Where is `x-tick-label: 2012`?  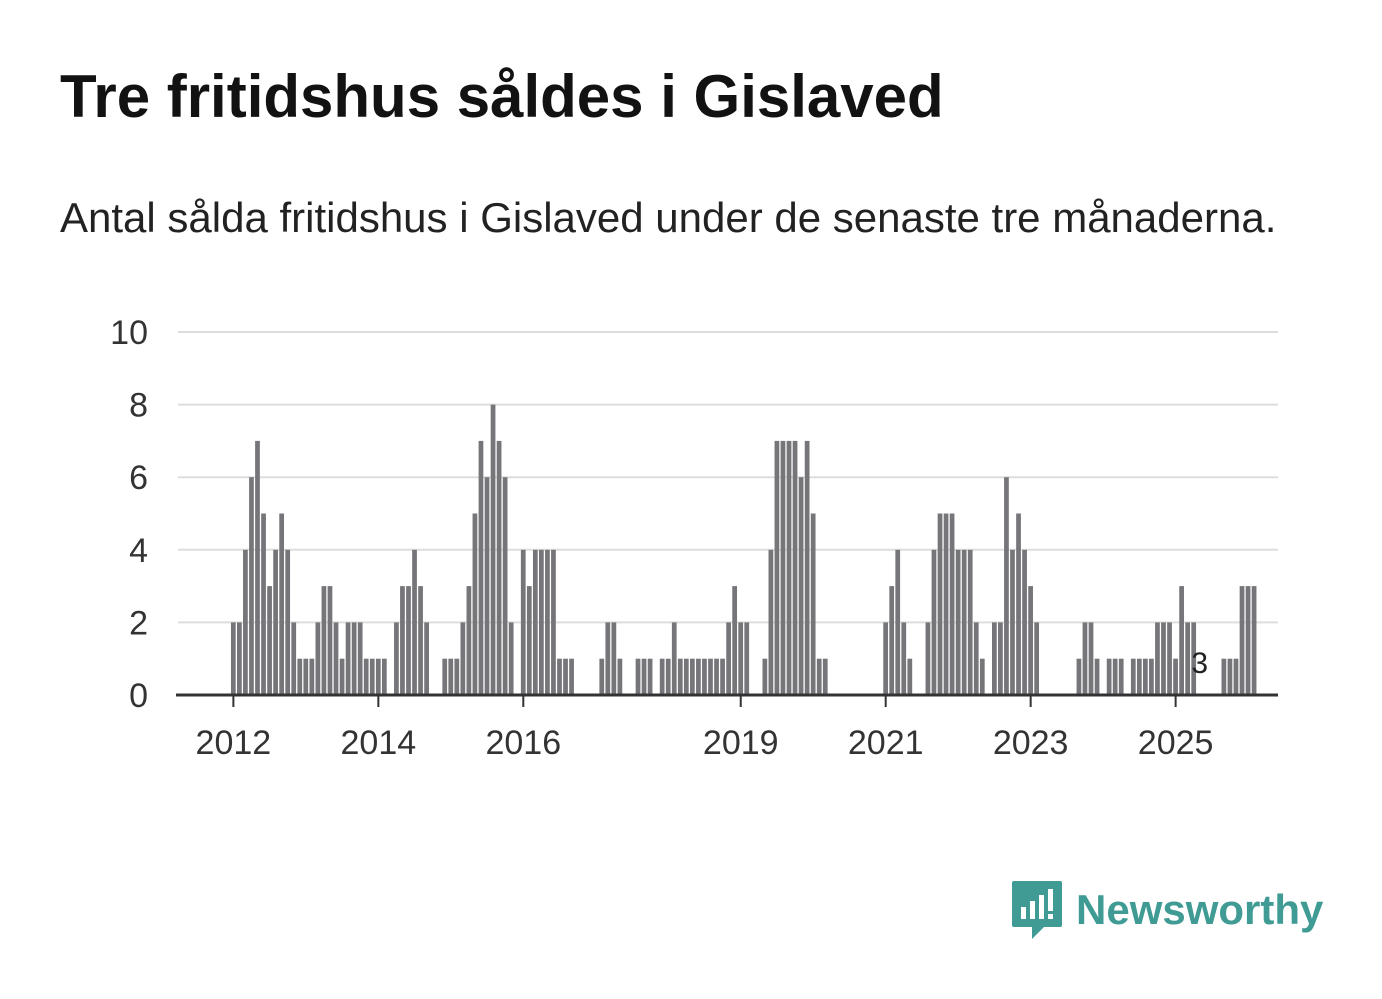 x-tick-label: 2012 is located at coordinates (234, 743).